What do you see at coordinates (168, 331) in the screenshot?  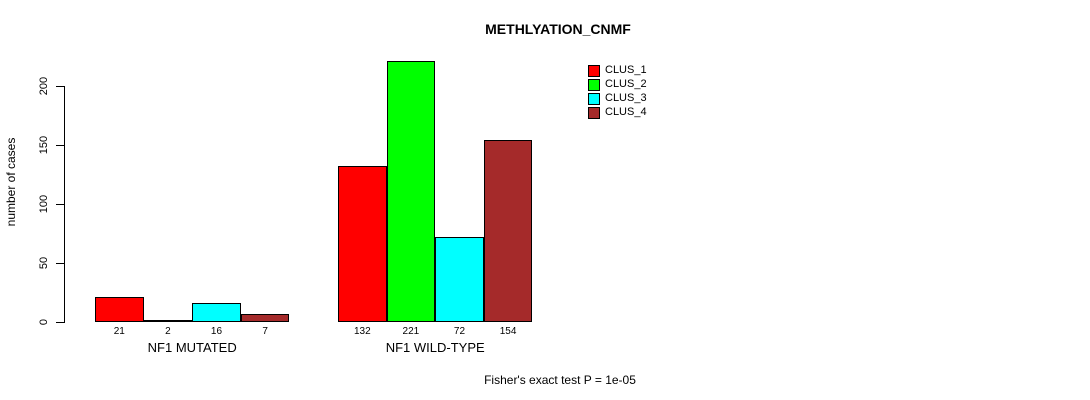 I see `bar-value-label: 2` at bounding box center [168, 331].